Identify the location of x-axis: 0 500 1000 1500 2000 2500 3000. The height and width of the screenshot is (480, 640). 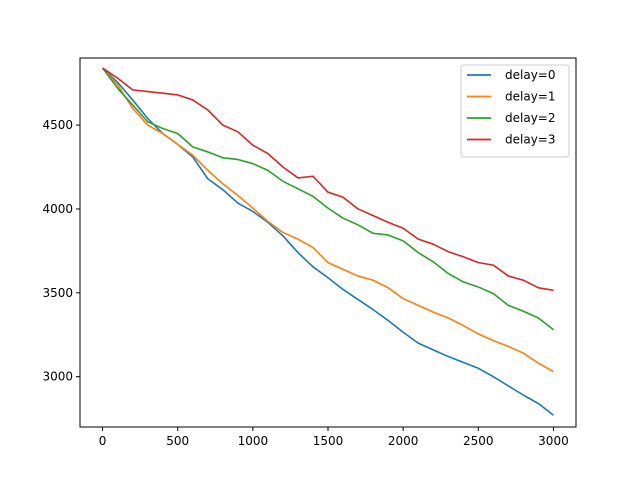
(334, 437).